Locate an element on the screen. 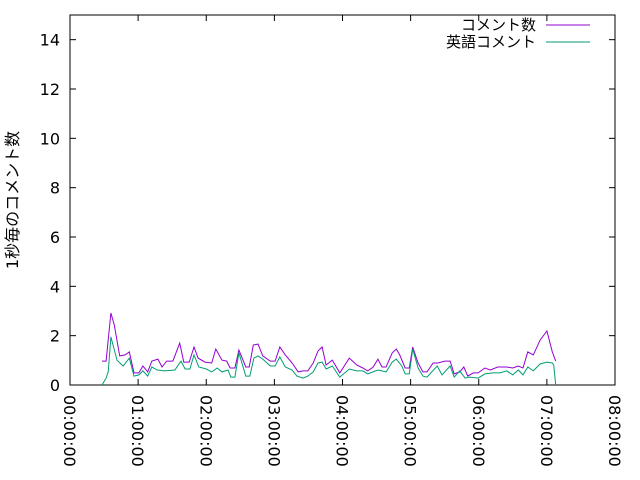  series-group is located at coordinates (329, 349).